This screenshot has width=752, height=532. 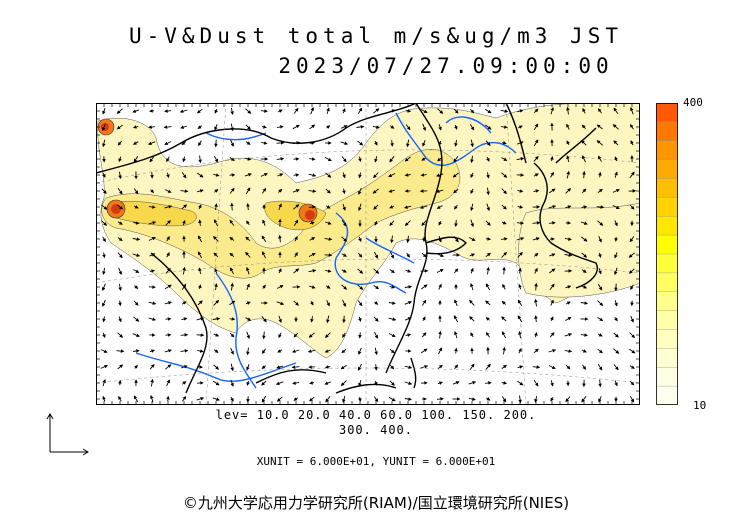 I want to click on title-line-2: 2023/07/27.09:00:00, so click(x=446, y=66).